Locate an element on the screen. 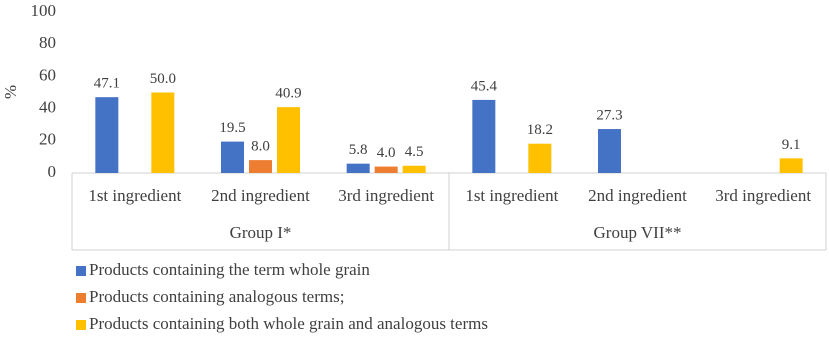  y-tick-label: 80 is located at coordinates (47, 42).